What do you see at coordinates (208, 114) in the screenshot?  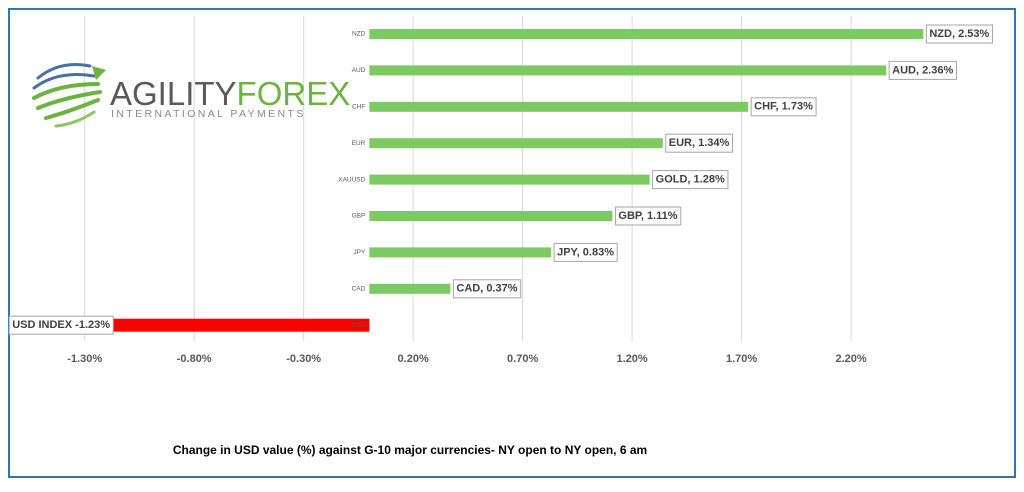 I see `logo-tagline: INTERNATIONAL PAYMENTS` at bounding box center [208, 114].